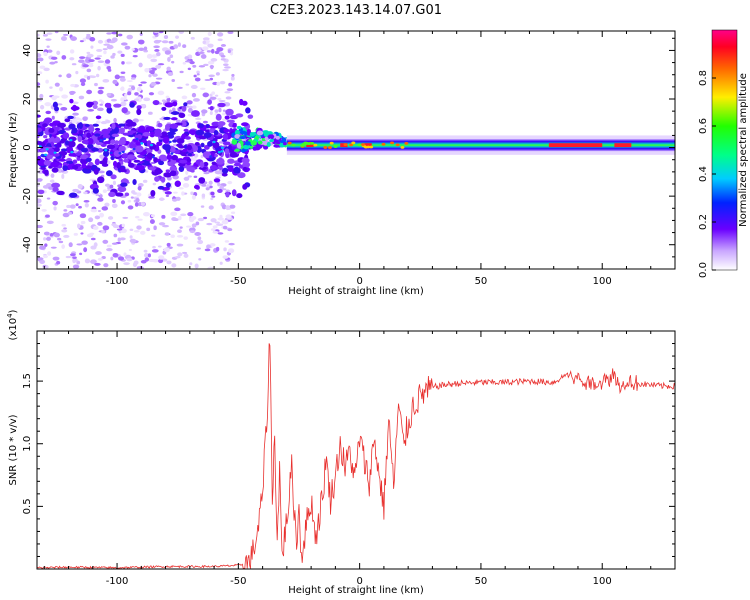  I want to click on heatmap-band-blob, so click(392, 143).